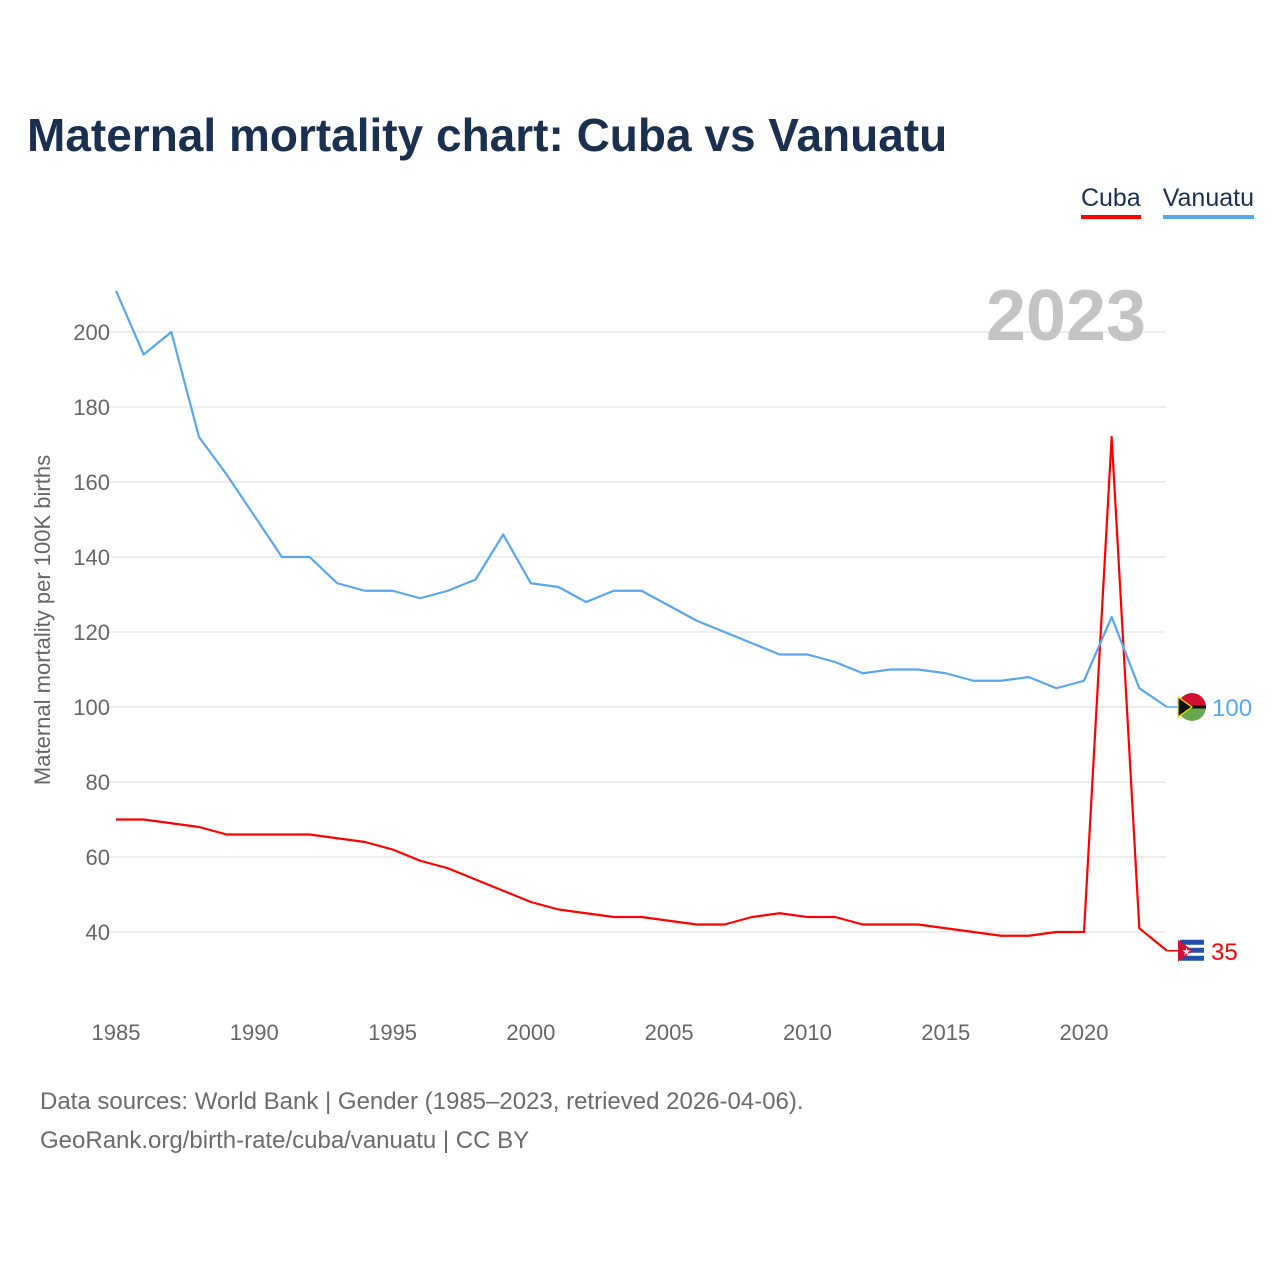 Image resolution: width=1280 pixels, height=1280 pixels. Describe the element at coordinates (392, 1032) in the screenshot. I see `x-tick-label: 1995` at that location.